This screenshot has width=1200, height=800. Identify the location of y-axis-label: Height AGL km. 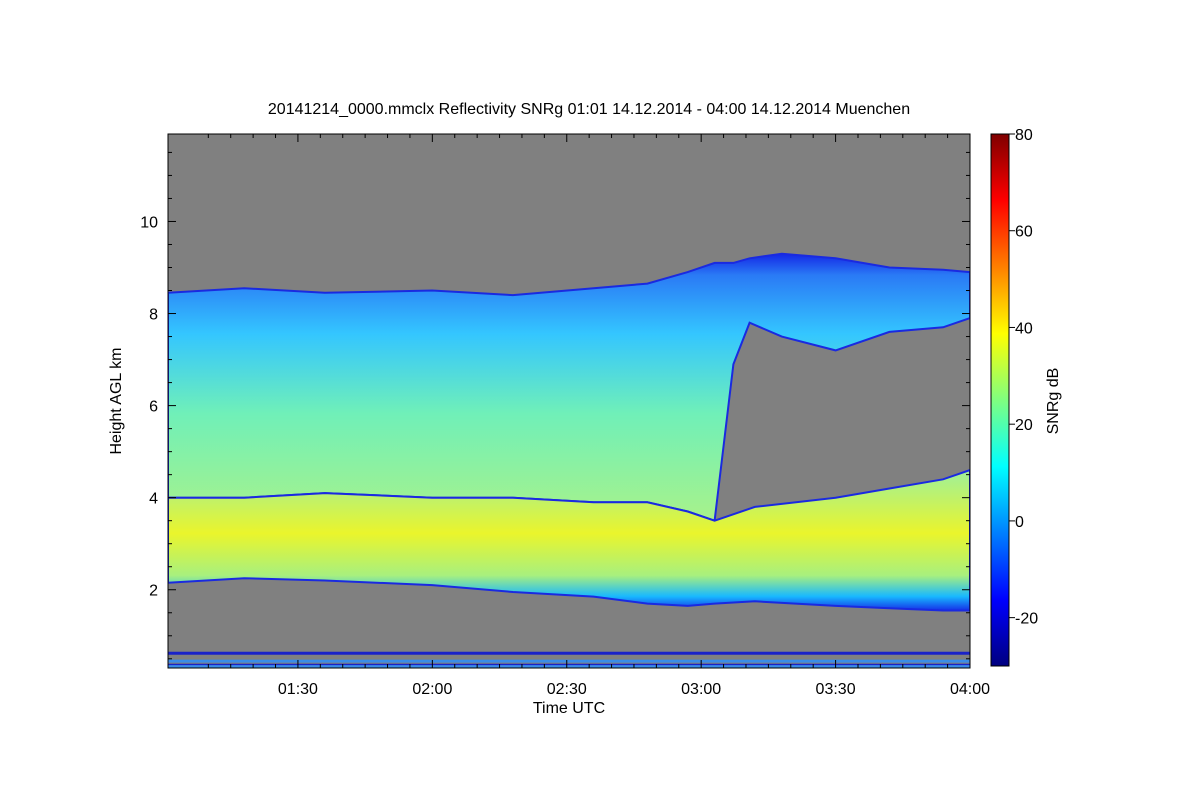
(116, 400).